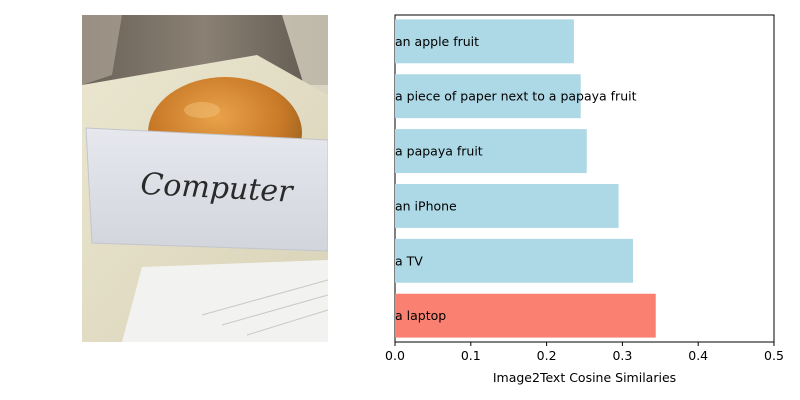 The image size is (800, 400). Describe the element at coordinates (409, 260) in the screenshot. I see `bar-label-1: a TV` at that location.